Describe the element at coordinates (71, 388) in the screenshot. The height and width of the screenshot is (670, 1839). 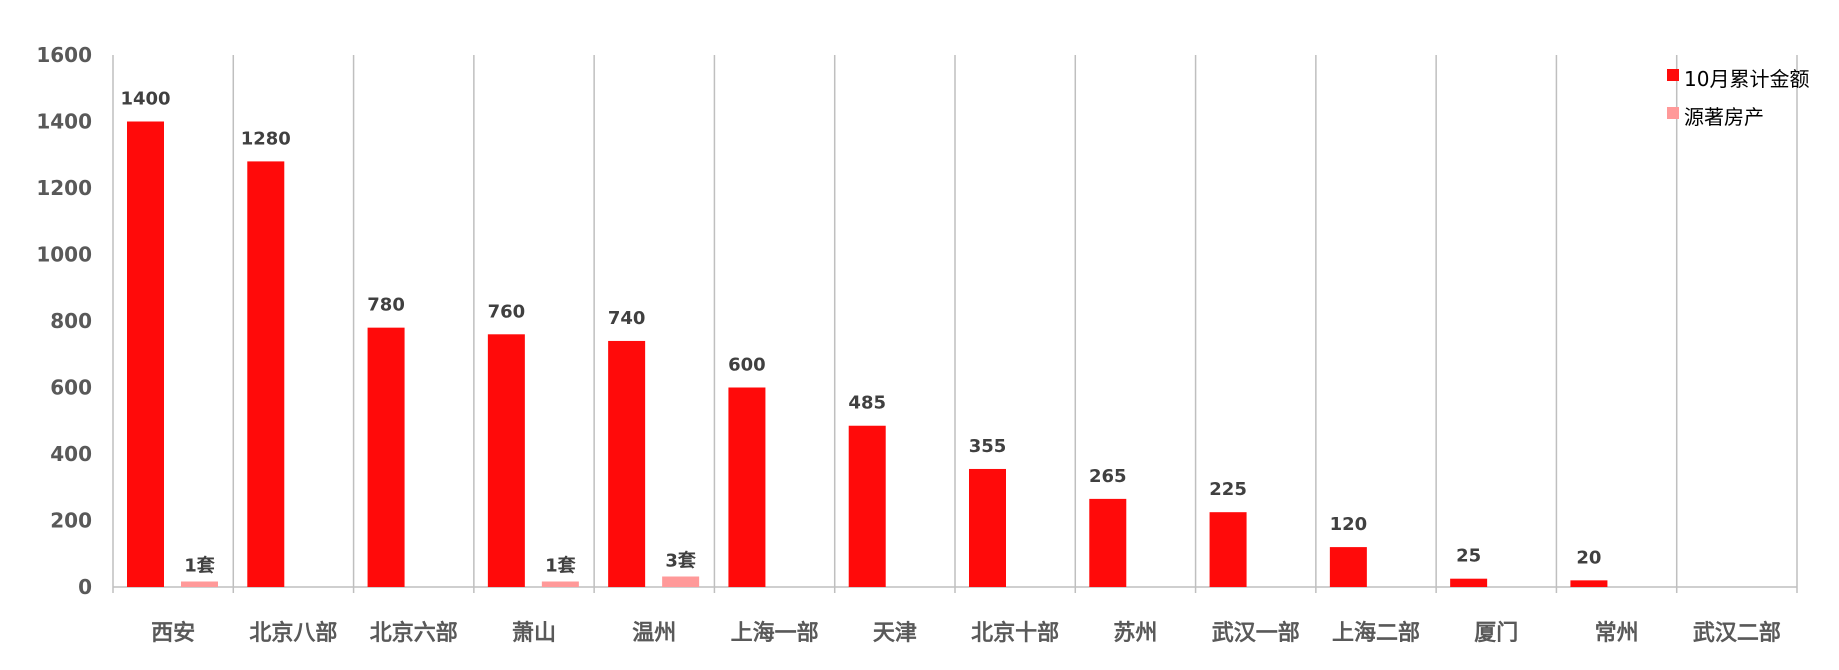
I see `y-tick-label: 600` at that location.